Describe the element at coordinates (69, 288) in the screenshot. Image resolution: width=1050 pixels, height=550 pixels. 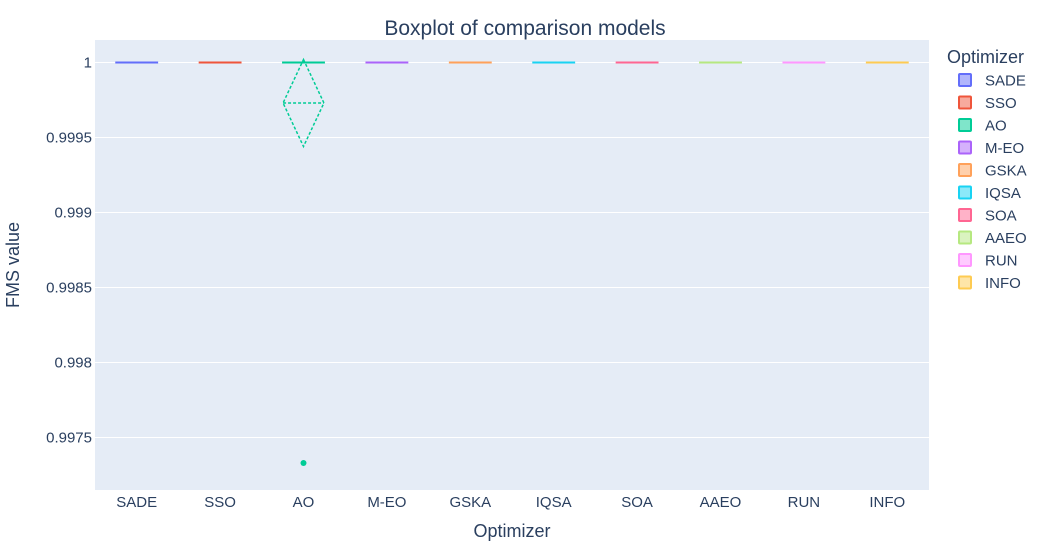
I see `y-tick-label: 0.9985` at that location.